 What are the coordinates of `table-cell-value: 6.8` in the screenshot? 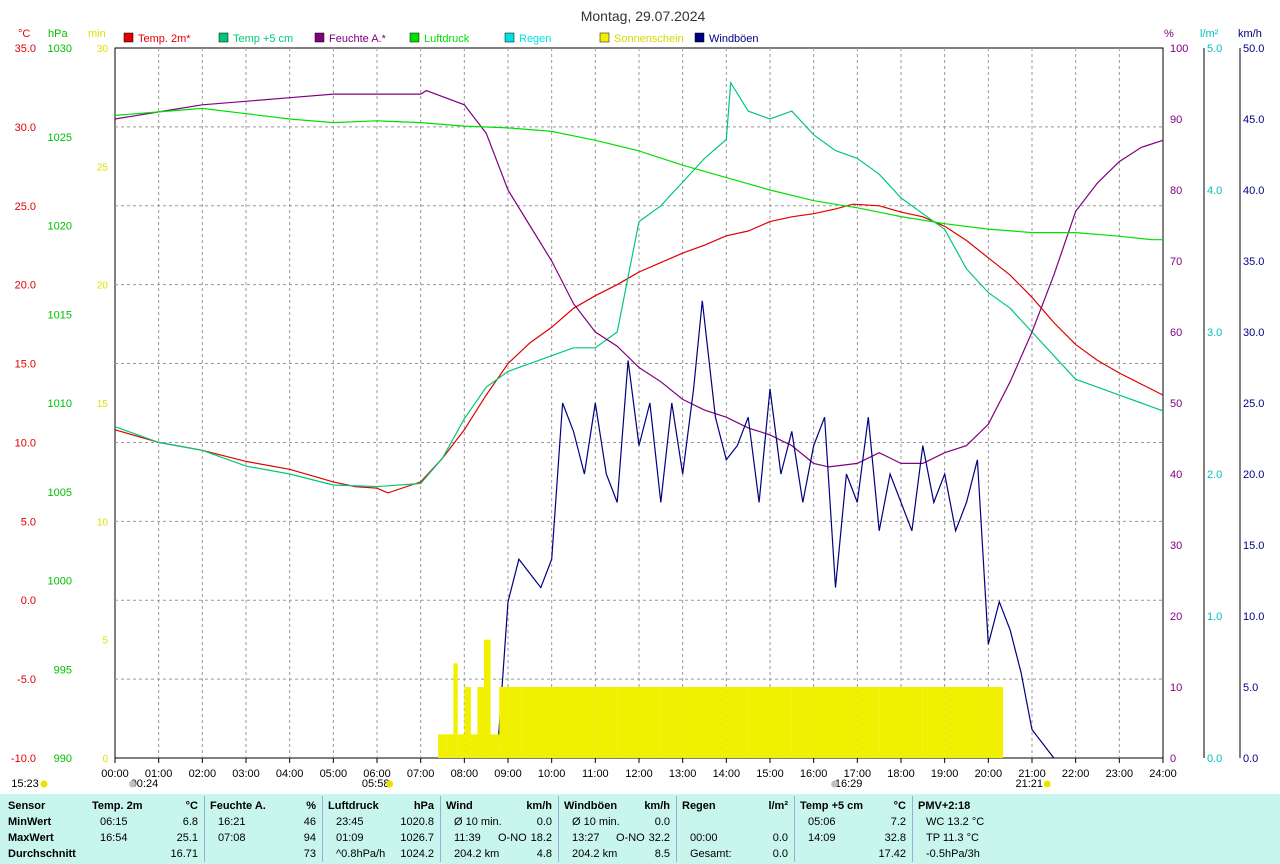 It's located at (190, 822).